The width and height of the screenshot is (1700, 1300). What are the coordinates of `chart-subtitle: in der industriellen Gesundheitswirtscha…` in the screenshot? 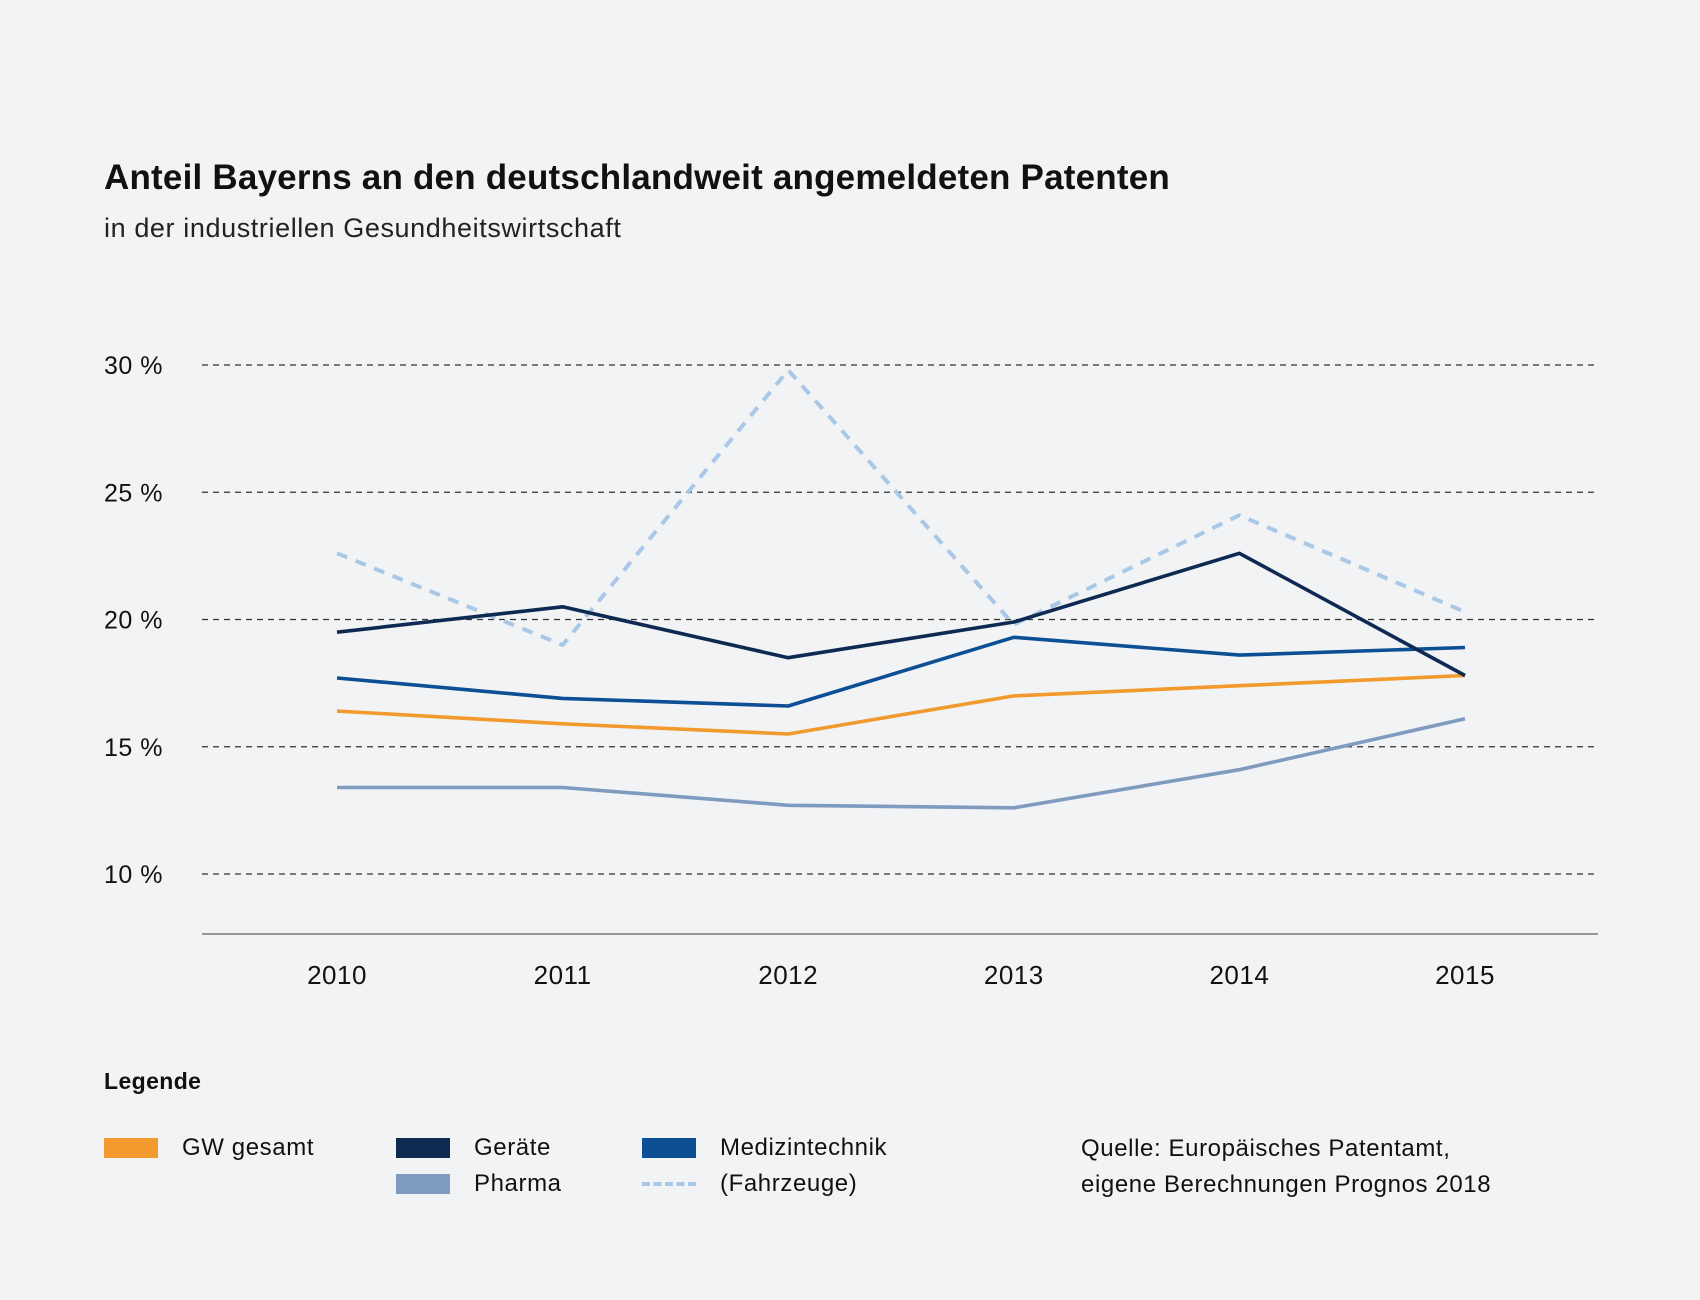 It's located at (363, 228).